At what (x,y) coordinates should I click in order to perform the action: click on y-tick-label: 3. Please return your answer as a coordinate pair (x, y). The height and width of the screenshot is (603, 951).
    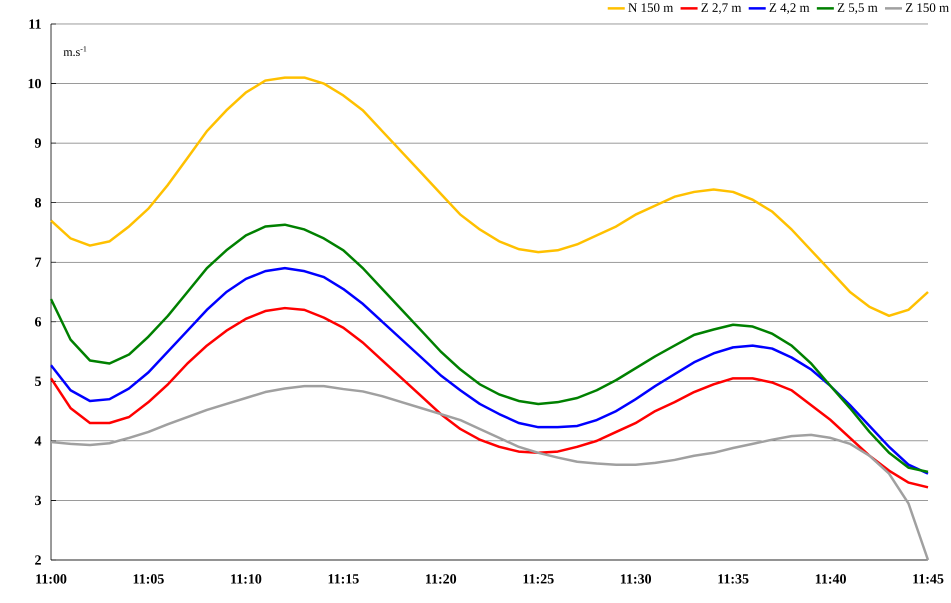
    Looking at the image, I should click on (38, 501).